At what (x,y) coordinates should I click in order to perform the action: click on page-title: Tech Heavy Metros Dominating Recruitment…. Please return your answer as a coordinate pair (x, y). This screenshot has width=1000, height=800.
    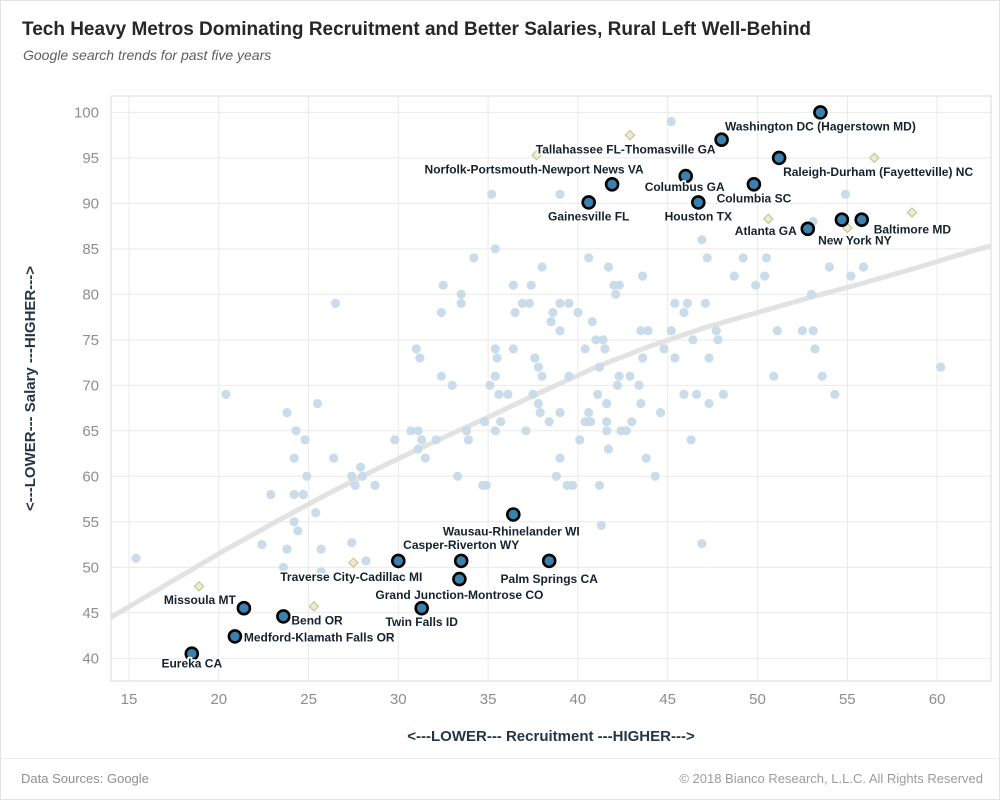
    Looking at the image, I should click on (417, 29).